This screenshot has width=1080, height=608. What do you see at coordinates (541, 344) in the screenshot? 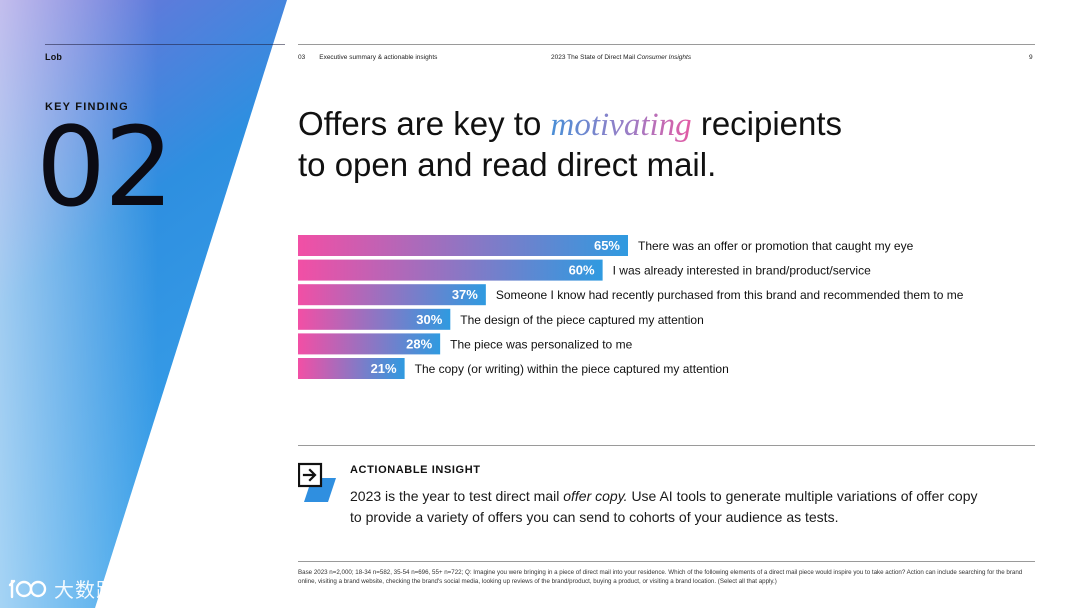
I see `bar-category-label: The piece was personalized to me` at bounding box center [541, 344].